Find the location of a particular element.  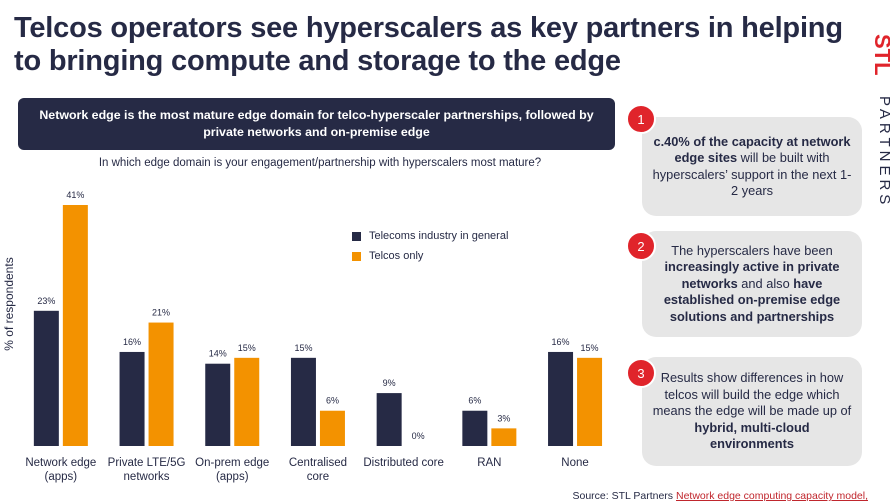

data-label: 0% is located at coordinates (418, 436).